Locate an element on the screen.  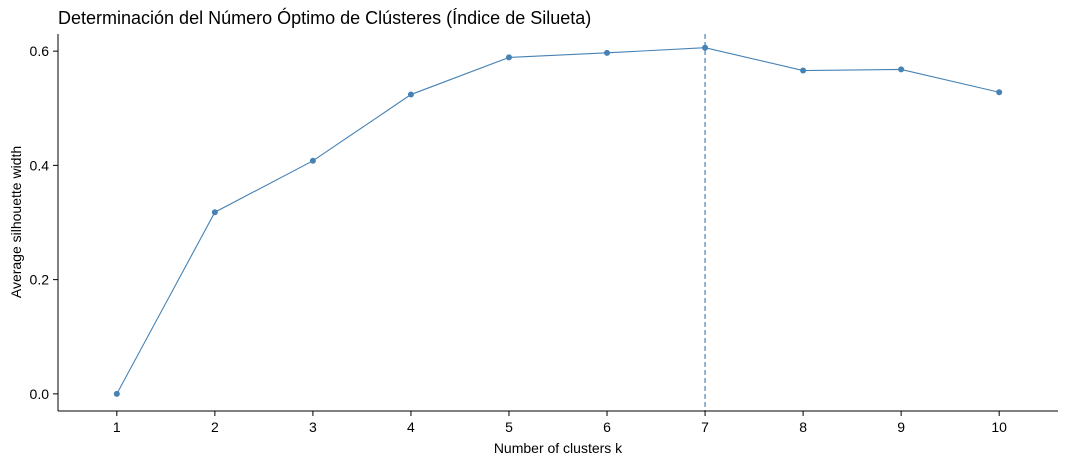
y-tick-label: 0.2 is located at coordinates (40, 280).